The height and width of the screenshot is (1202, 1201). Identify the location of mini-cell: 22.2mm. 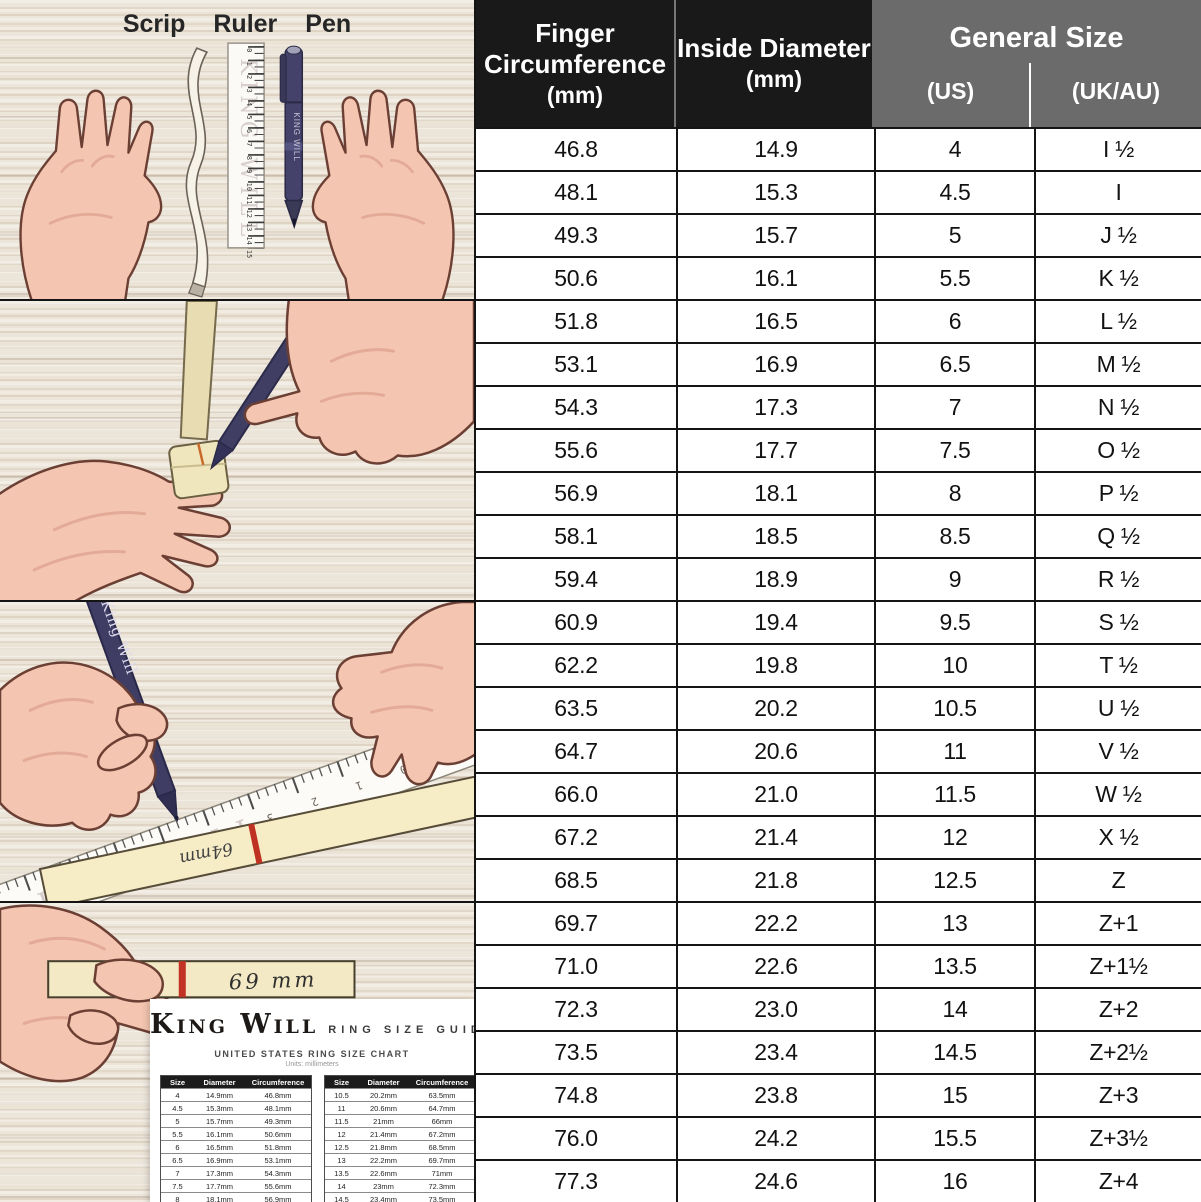
(383, 1160).